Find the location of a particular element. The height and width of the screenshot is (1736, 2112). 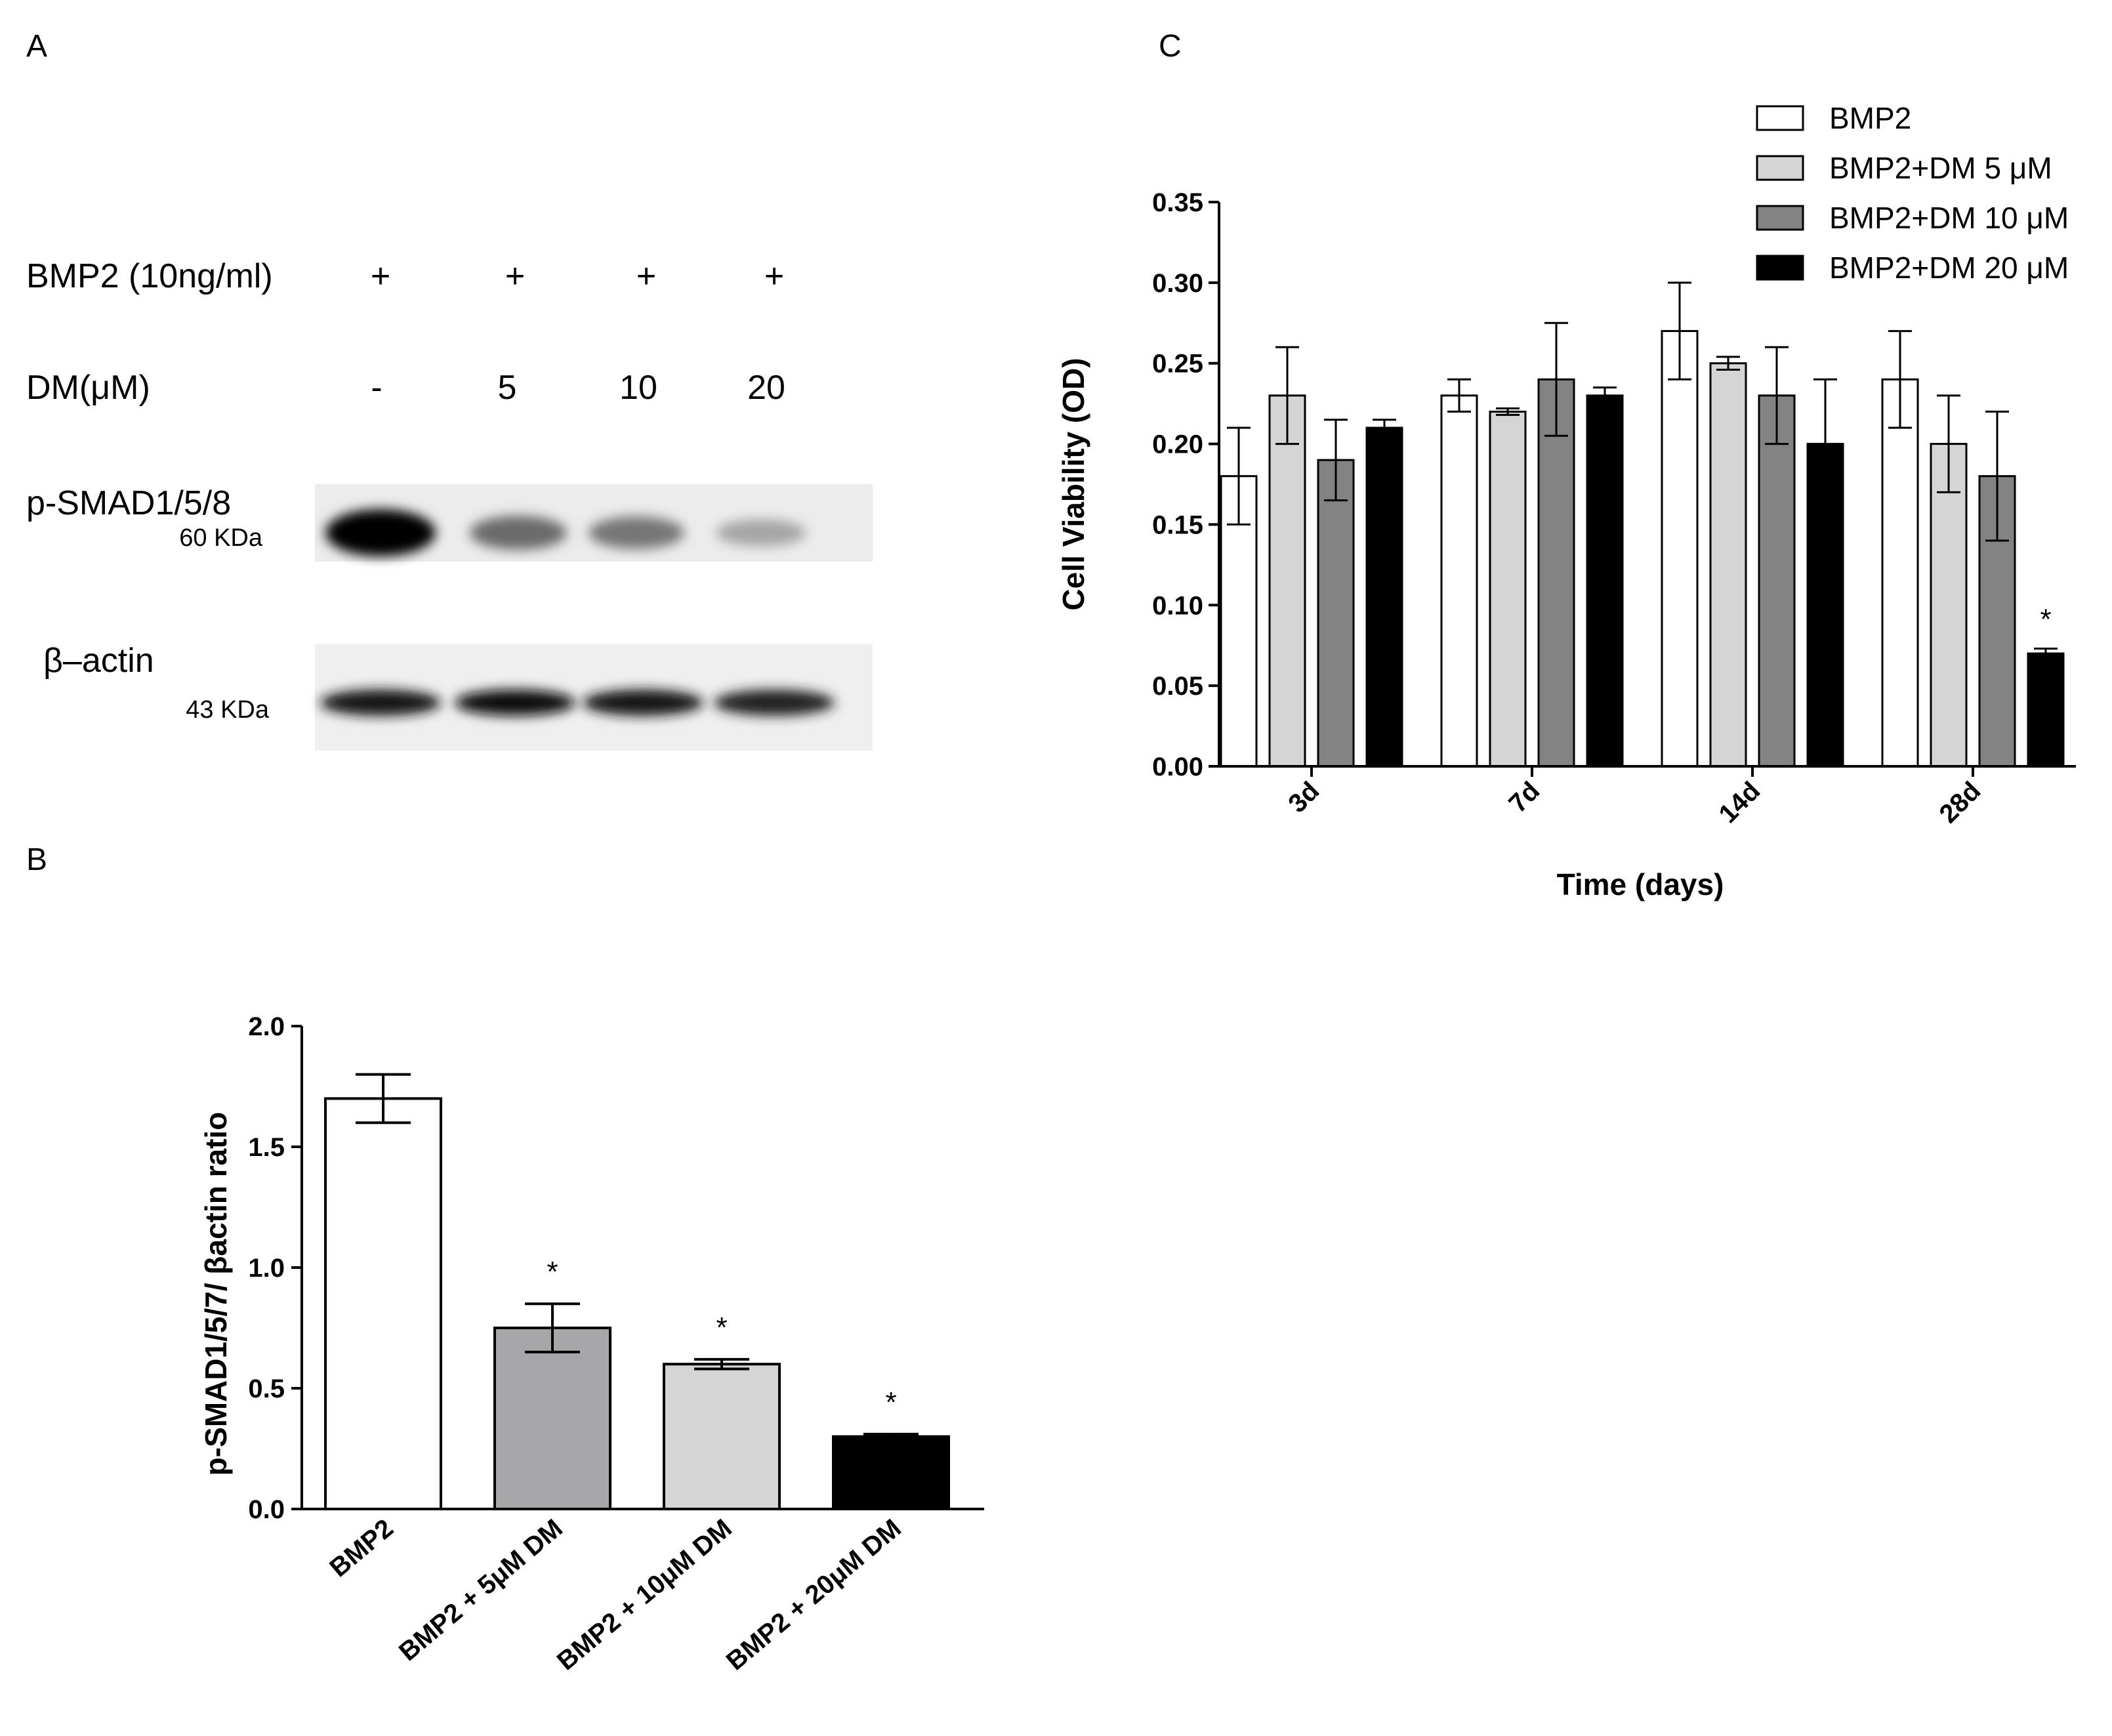

significance-star-c: * is located at coordinates (2045, 620).